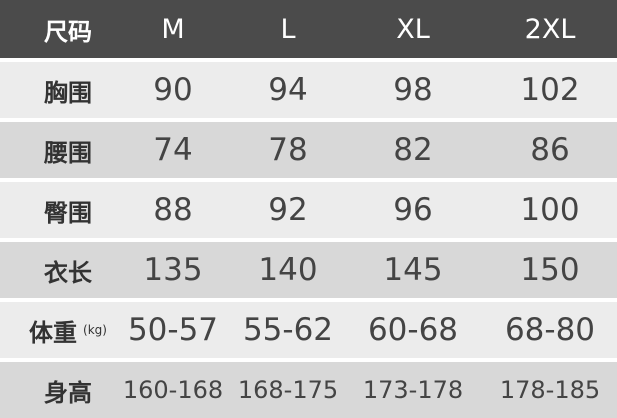 Image resolution: width=617 pixels, height=418 pixels. What do you see at coordinates (550, 330) in the screenshot?
I see `table-cell: 68-80` at bounding box center [550, 330].